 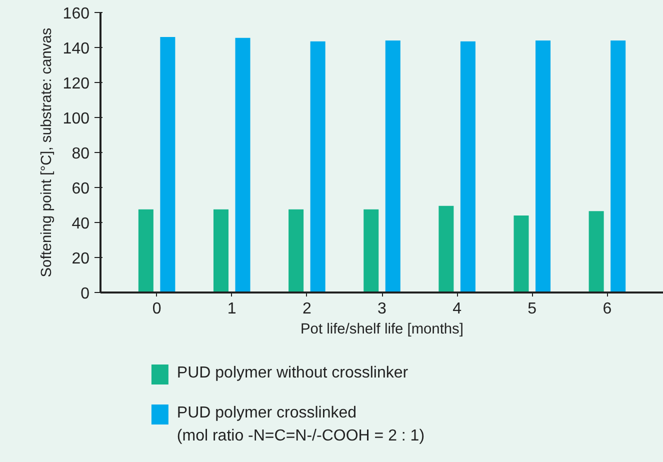 I want to click on y-tick-label: 100, so click(x=76, y=119).